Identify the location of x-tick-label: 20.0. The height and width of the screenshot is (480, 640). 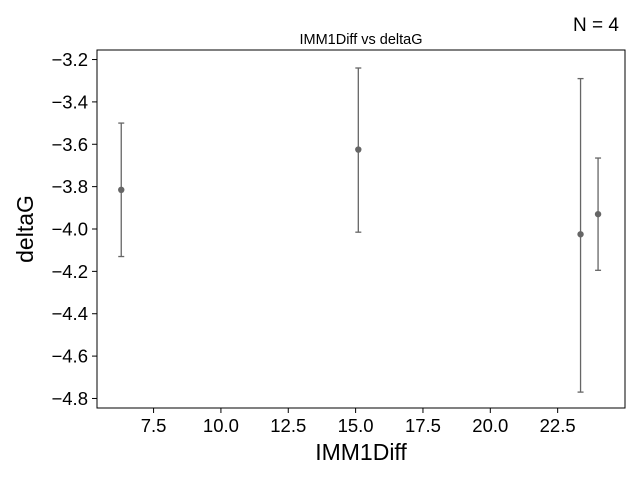
(490, 425).